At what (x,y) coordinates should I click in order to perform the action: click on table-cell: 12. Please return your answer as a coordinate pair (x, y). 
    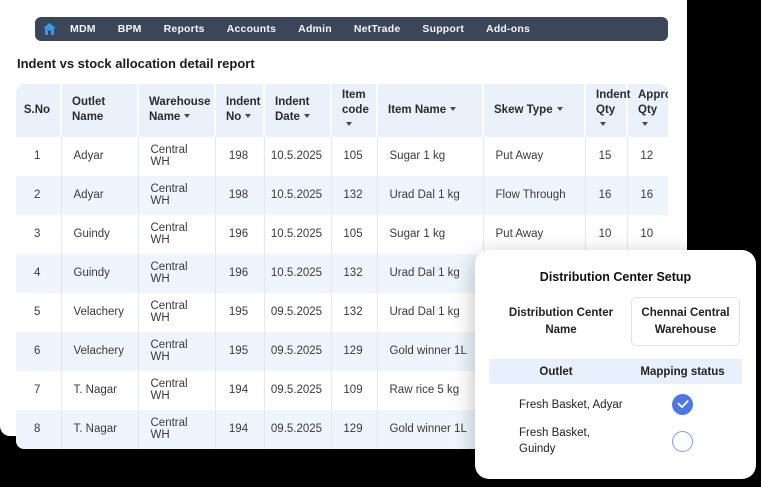
    Looking at the image, I should click on (647, 156).